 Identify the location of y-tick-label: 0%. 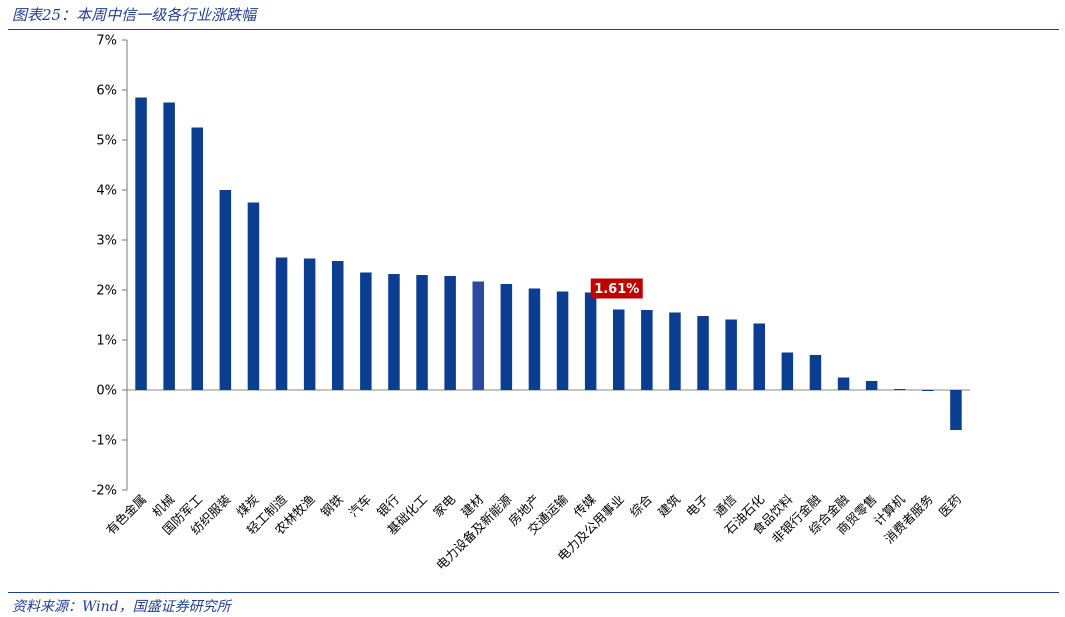
(106, 391).